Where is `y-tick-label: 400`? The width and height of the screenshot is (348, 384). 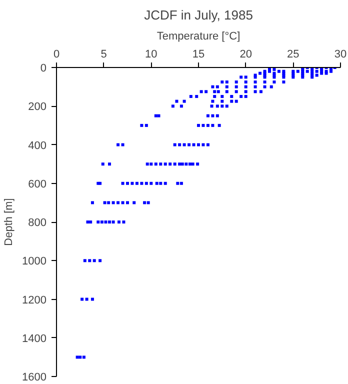
y-tick-label: 400 is located at coordinates (37, 146).